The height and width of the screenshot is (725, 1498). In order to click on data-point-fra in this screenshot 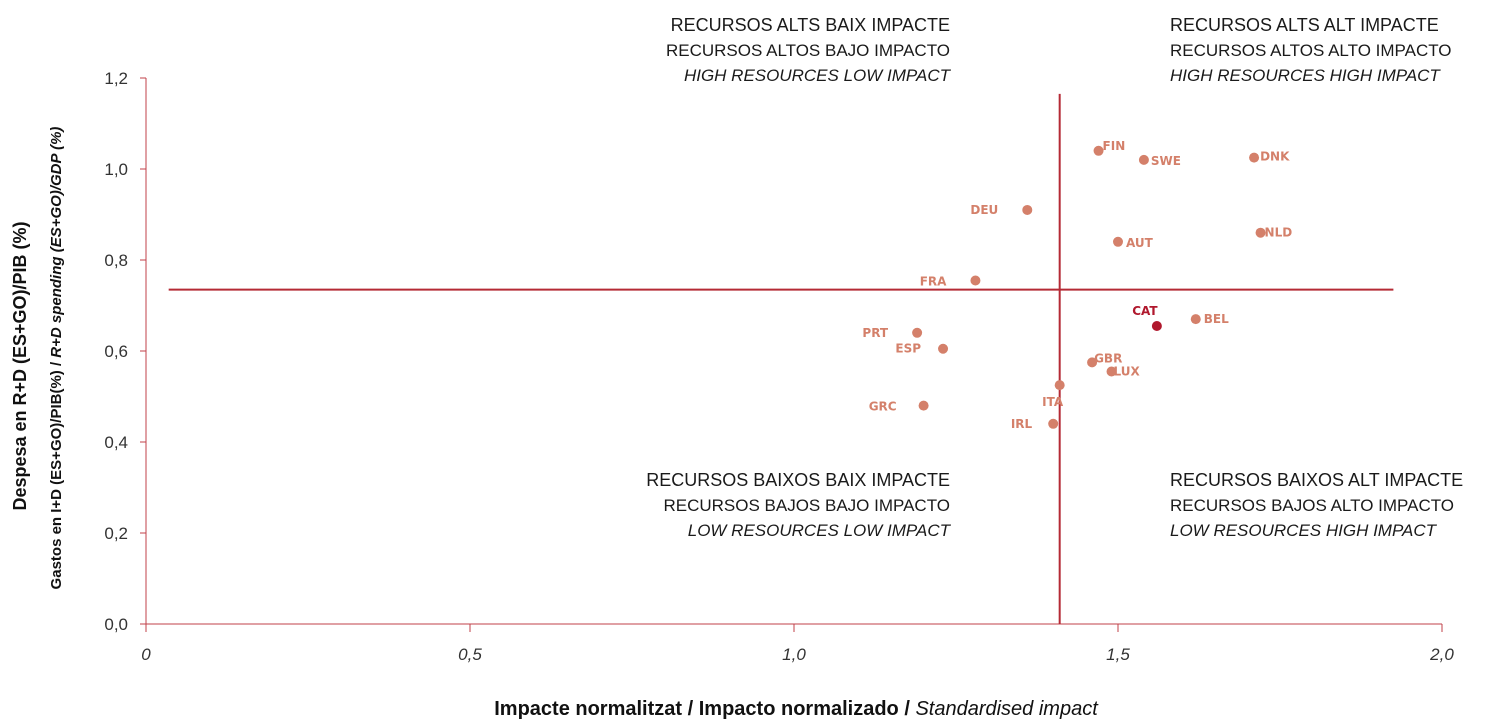, I will do `click(975, 280)`.